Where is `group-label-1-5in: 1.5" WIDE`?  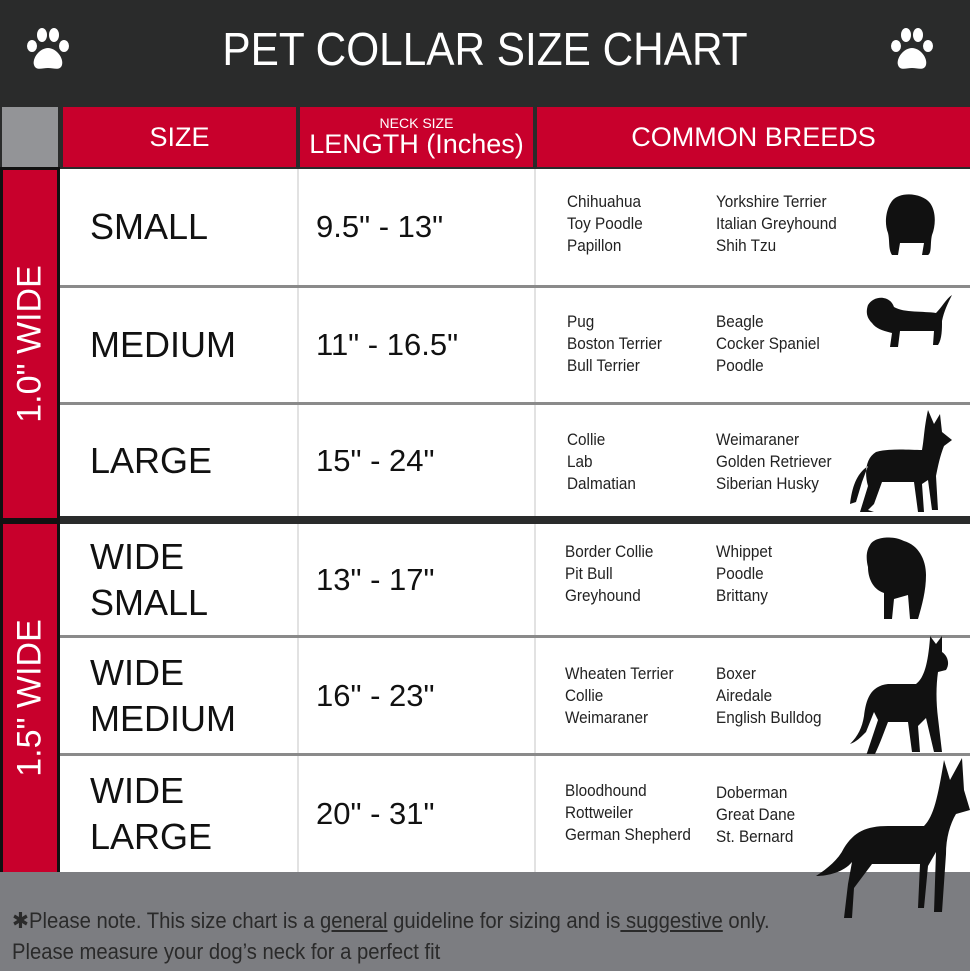 group-label-1-5in: 1.5" WIDE is located at coordinates (30, 698).